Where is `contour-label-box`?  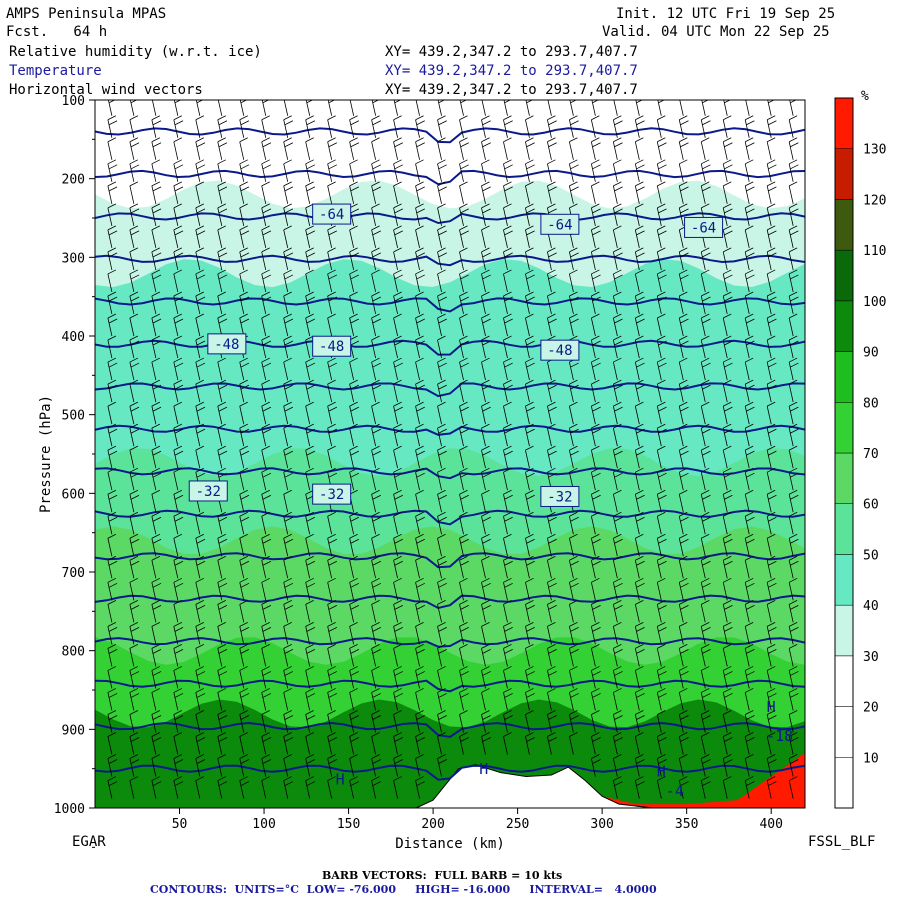 contour-label-box is located at coordinates (560, 496).